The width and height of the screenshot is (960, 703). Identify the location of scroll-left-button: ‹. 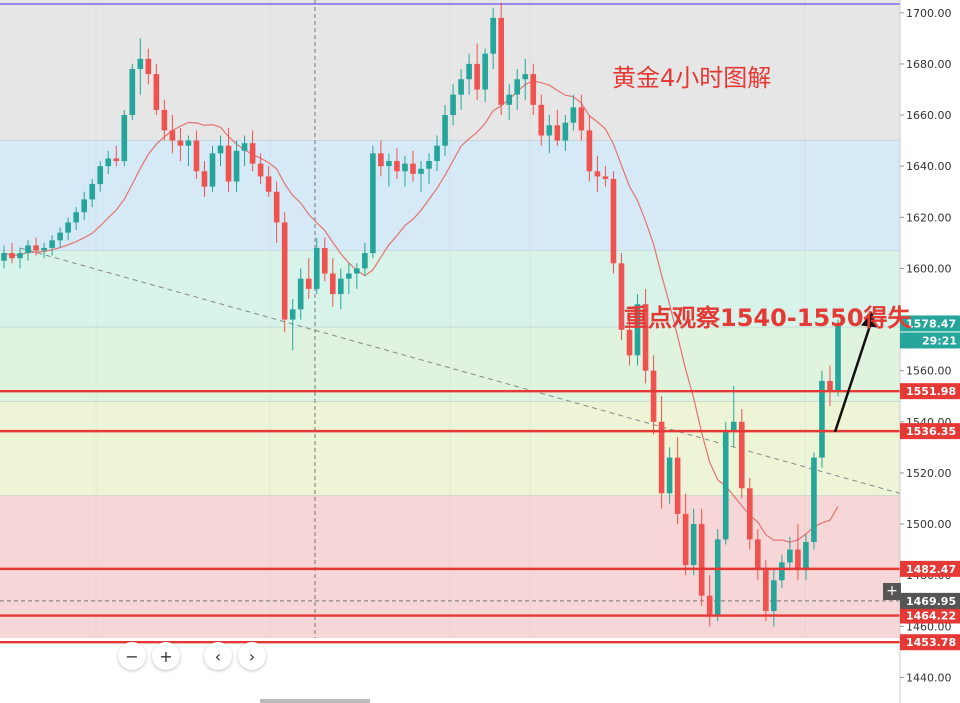
(218, 656).